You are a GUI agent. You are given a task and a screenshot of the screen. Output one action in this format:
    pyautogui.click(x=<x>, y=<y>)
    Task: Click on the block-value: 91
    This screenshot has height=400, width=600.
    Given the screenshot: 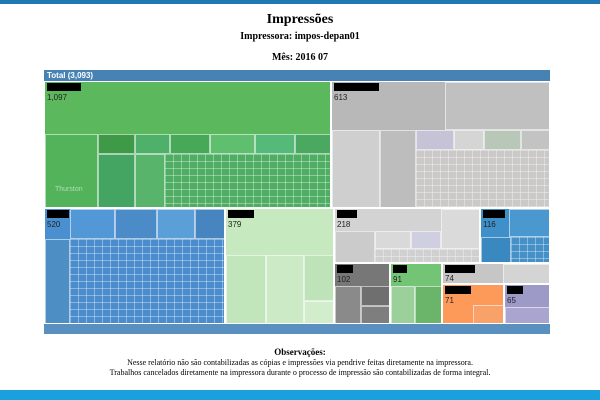 What is the action you would take?
    pyautogui.click(x=397, y=279)
    